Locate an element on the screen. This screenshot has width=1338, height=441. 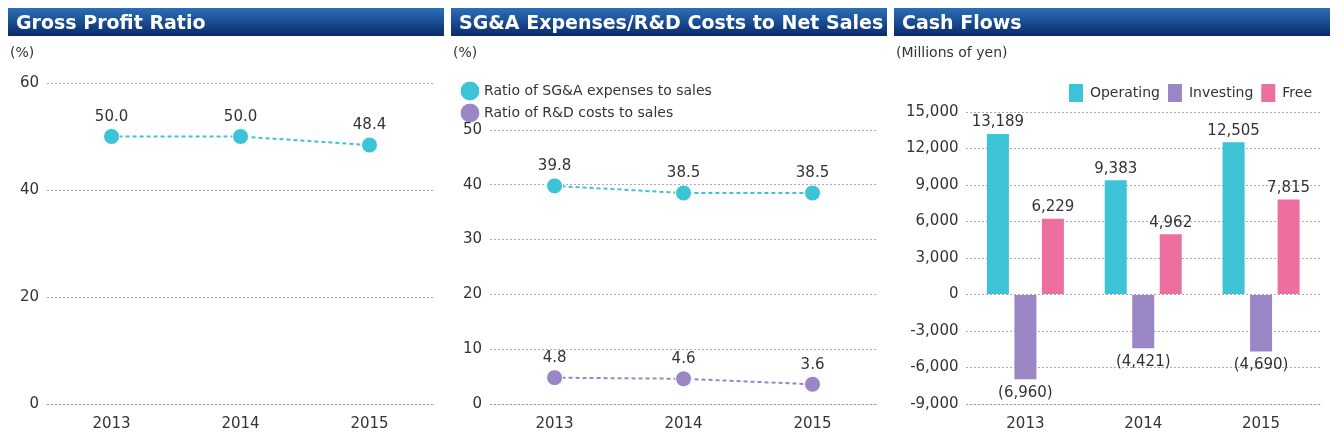
chart-title: SG&A Expenses/R&D Costs to Net Sales is located at coordinates (669, 22).